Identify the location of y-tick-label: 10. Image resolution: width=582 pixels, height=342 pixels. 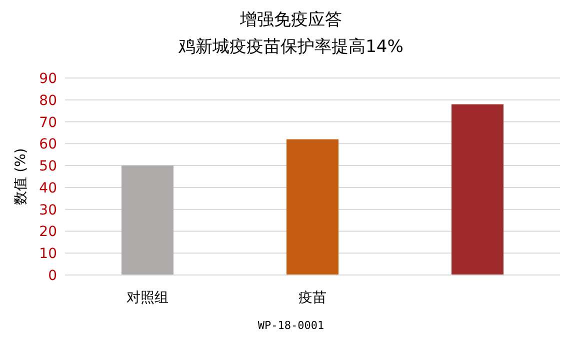
(48, 254).